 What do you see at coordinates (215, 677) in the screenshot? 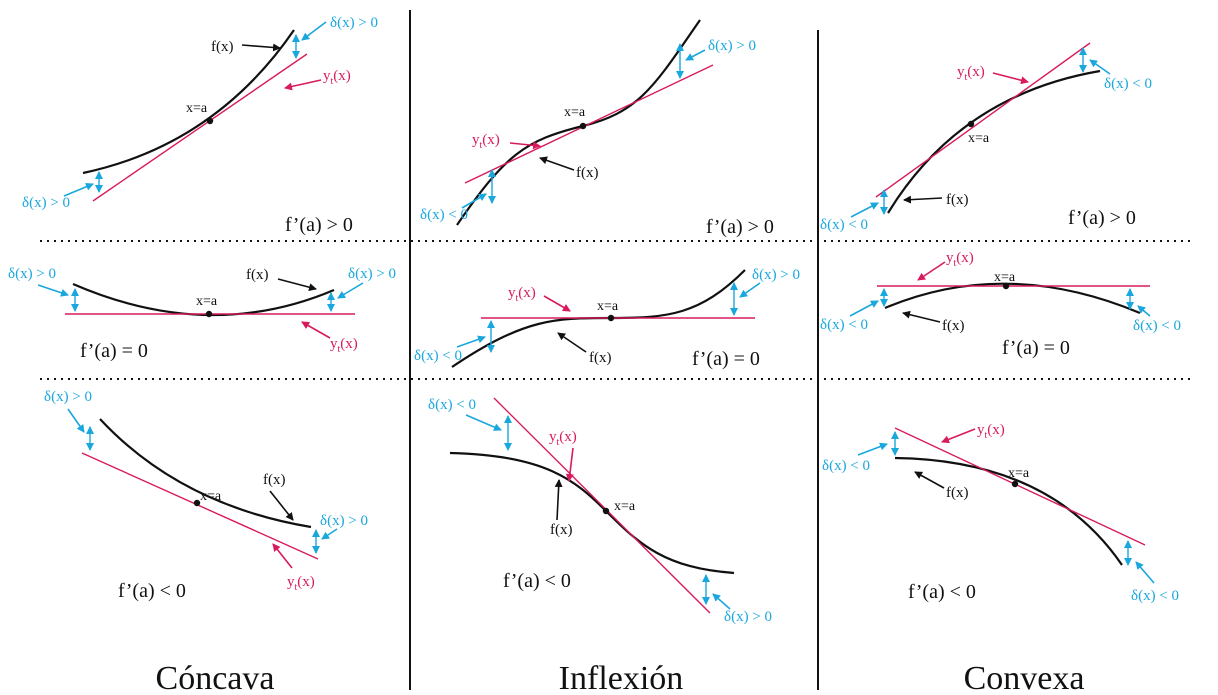
I see `column-title-concave: Cóncava` at bounding box center [215, 677].